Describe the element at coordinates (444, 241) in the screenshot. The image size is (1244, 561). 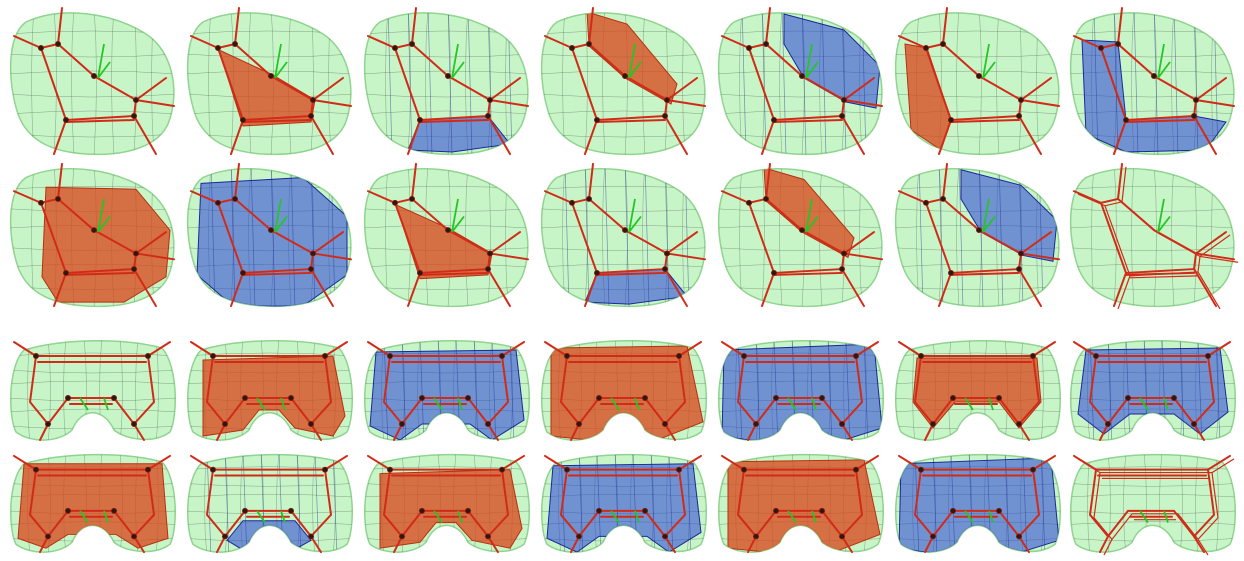
I see `highlighted-region-red` at that location.